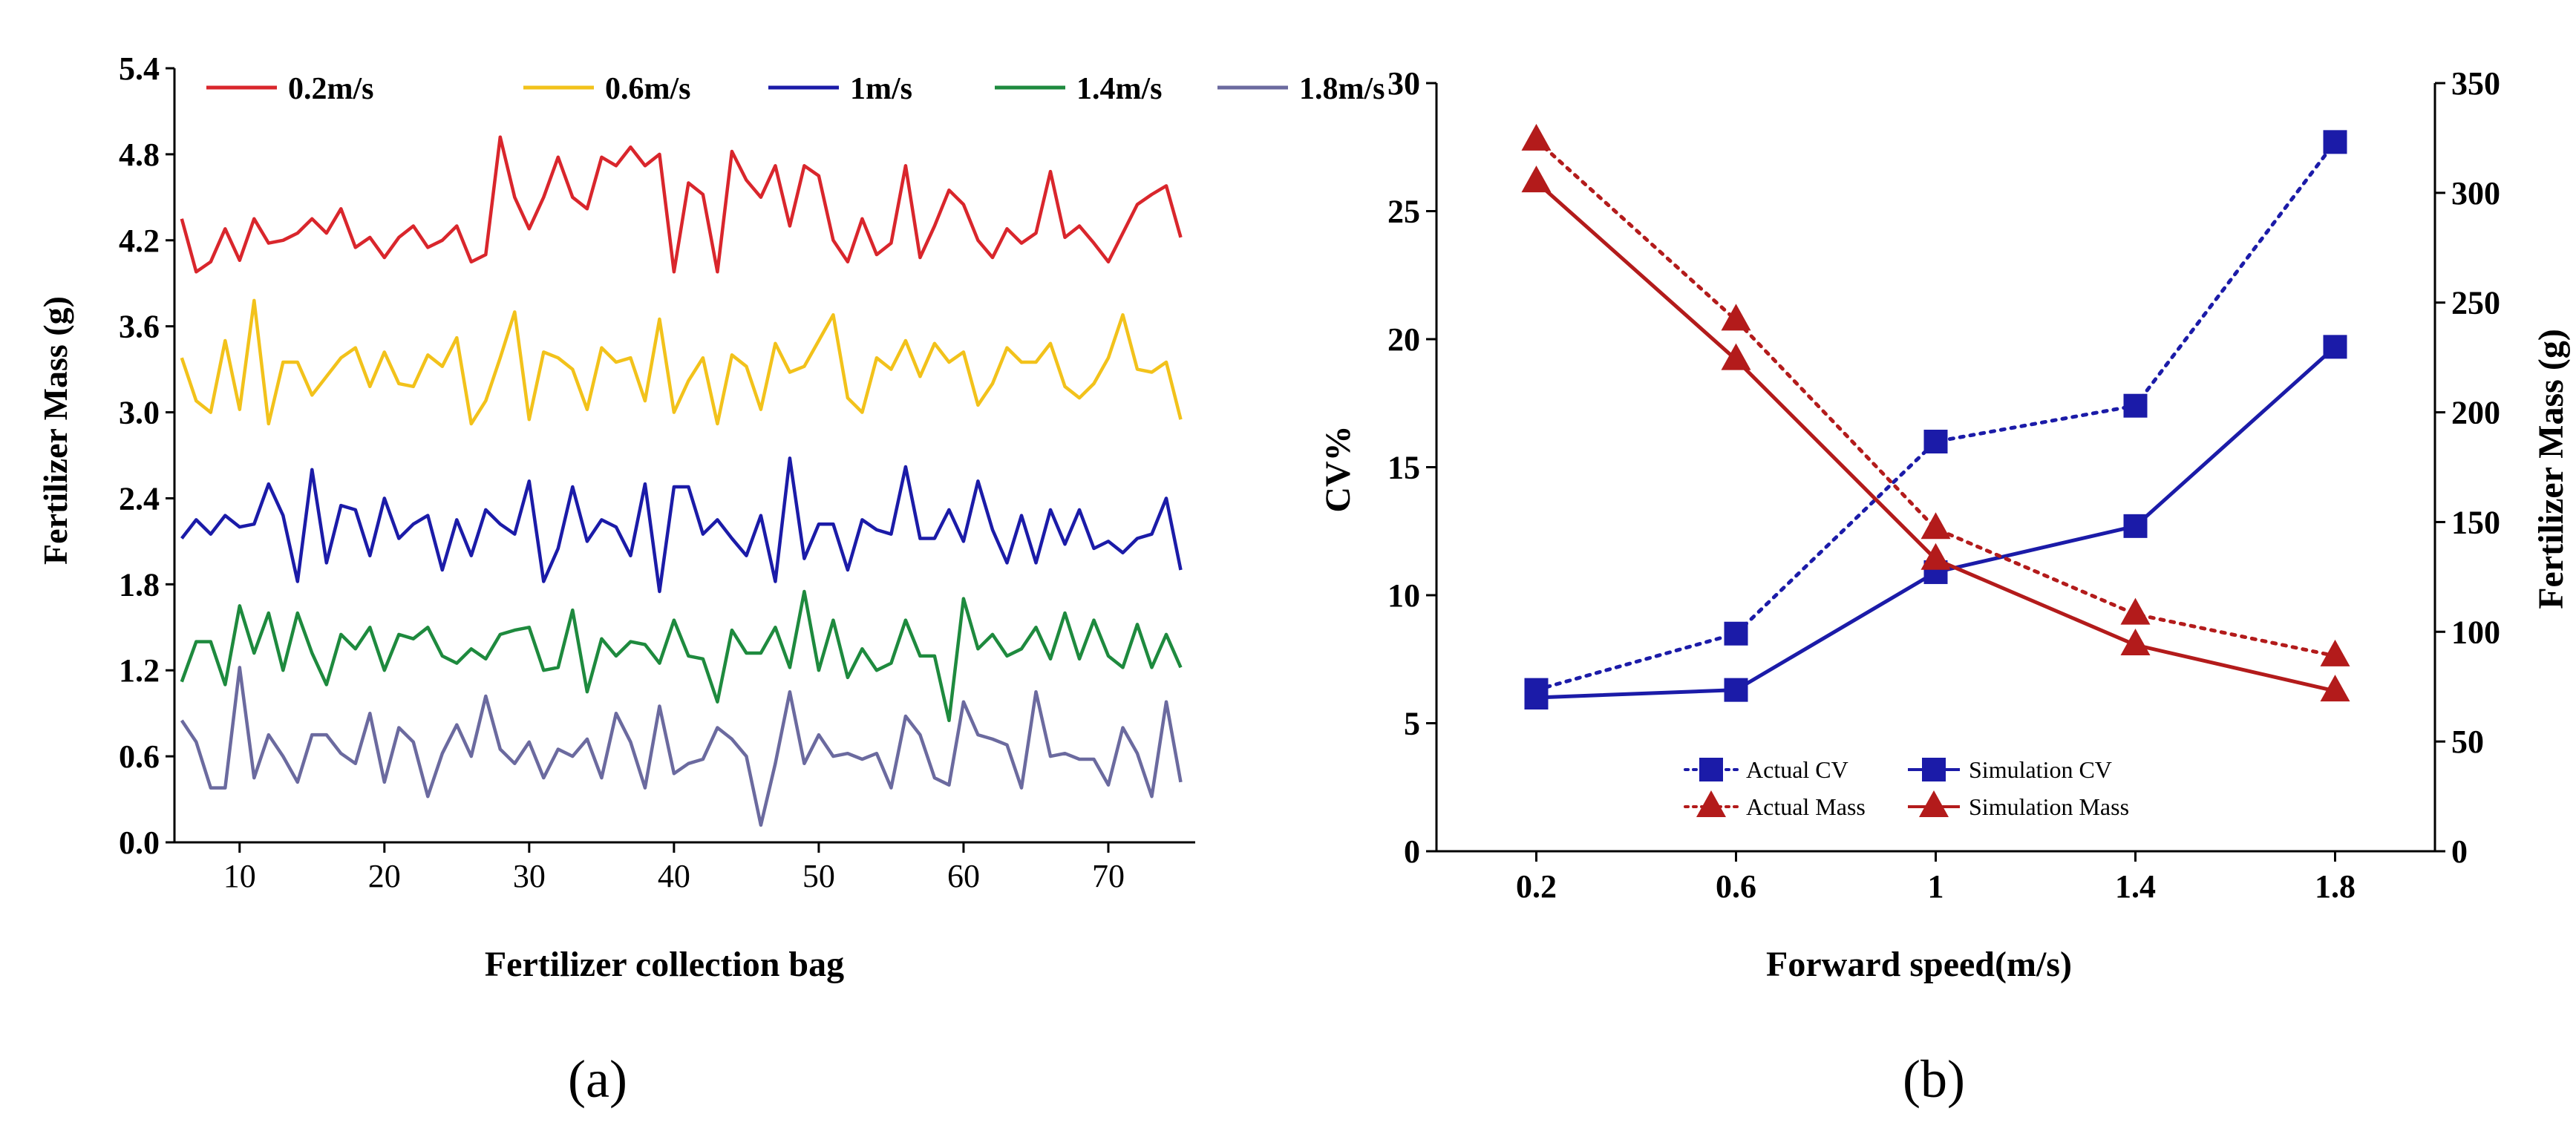  Describe the element at coordinates (1403, 595) in the screenshot. I see `panel-b-ytick-label-left: 10` at that location.